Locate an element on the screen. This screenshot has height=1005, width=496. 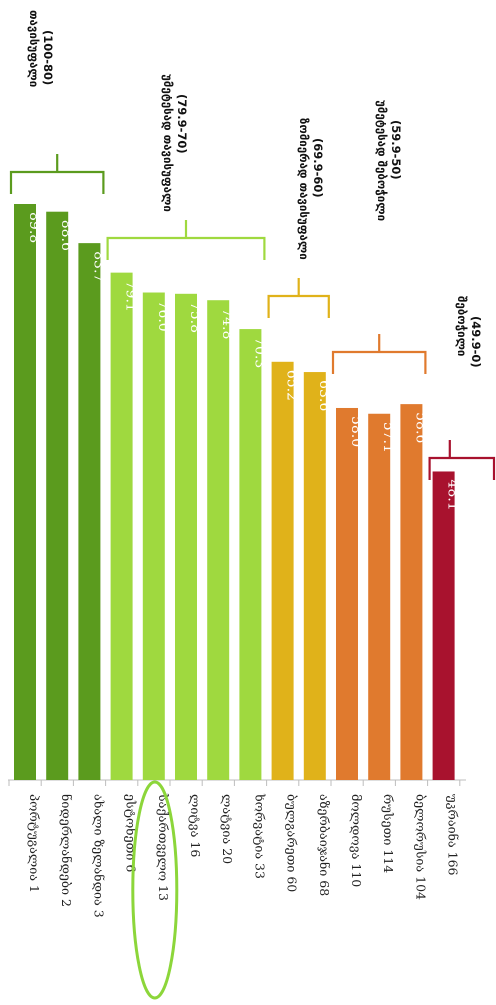
value-label-12: 57.1 is located at coordinates (388, 437).